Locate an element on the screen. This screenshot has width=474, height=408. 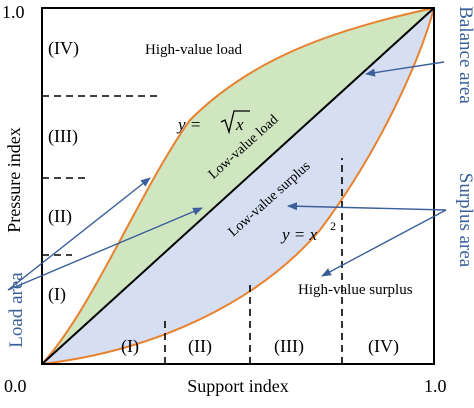
x-axis-max: 1.0 is located at coordinates (435, 386).